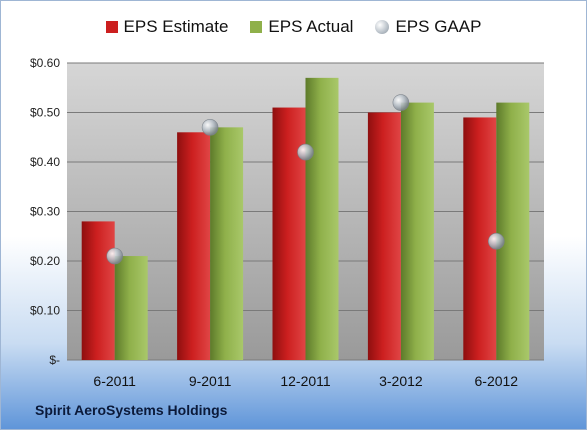  I want to click on y-tick-label: $0.10, so click(45, 311).